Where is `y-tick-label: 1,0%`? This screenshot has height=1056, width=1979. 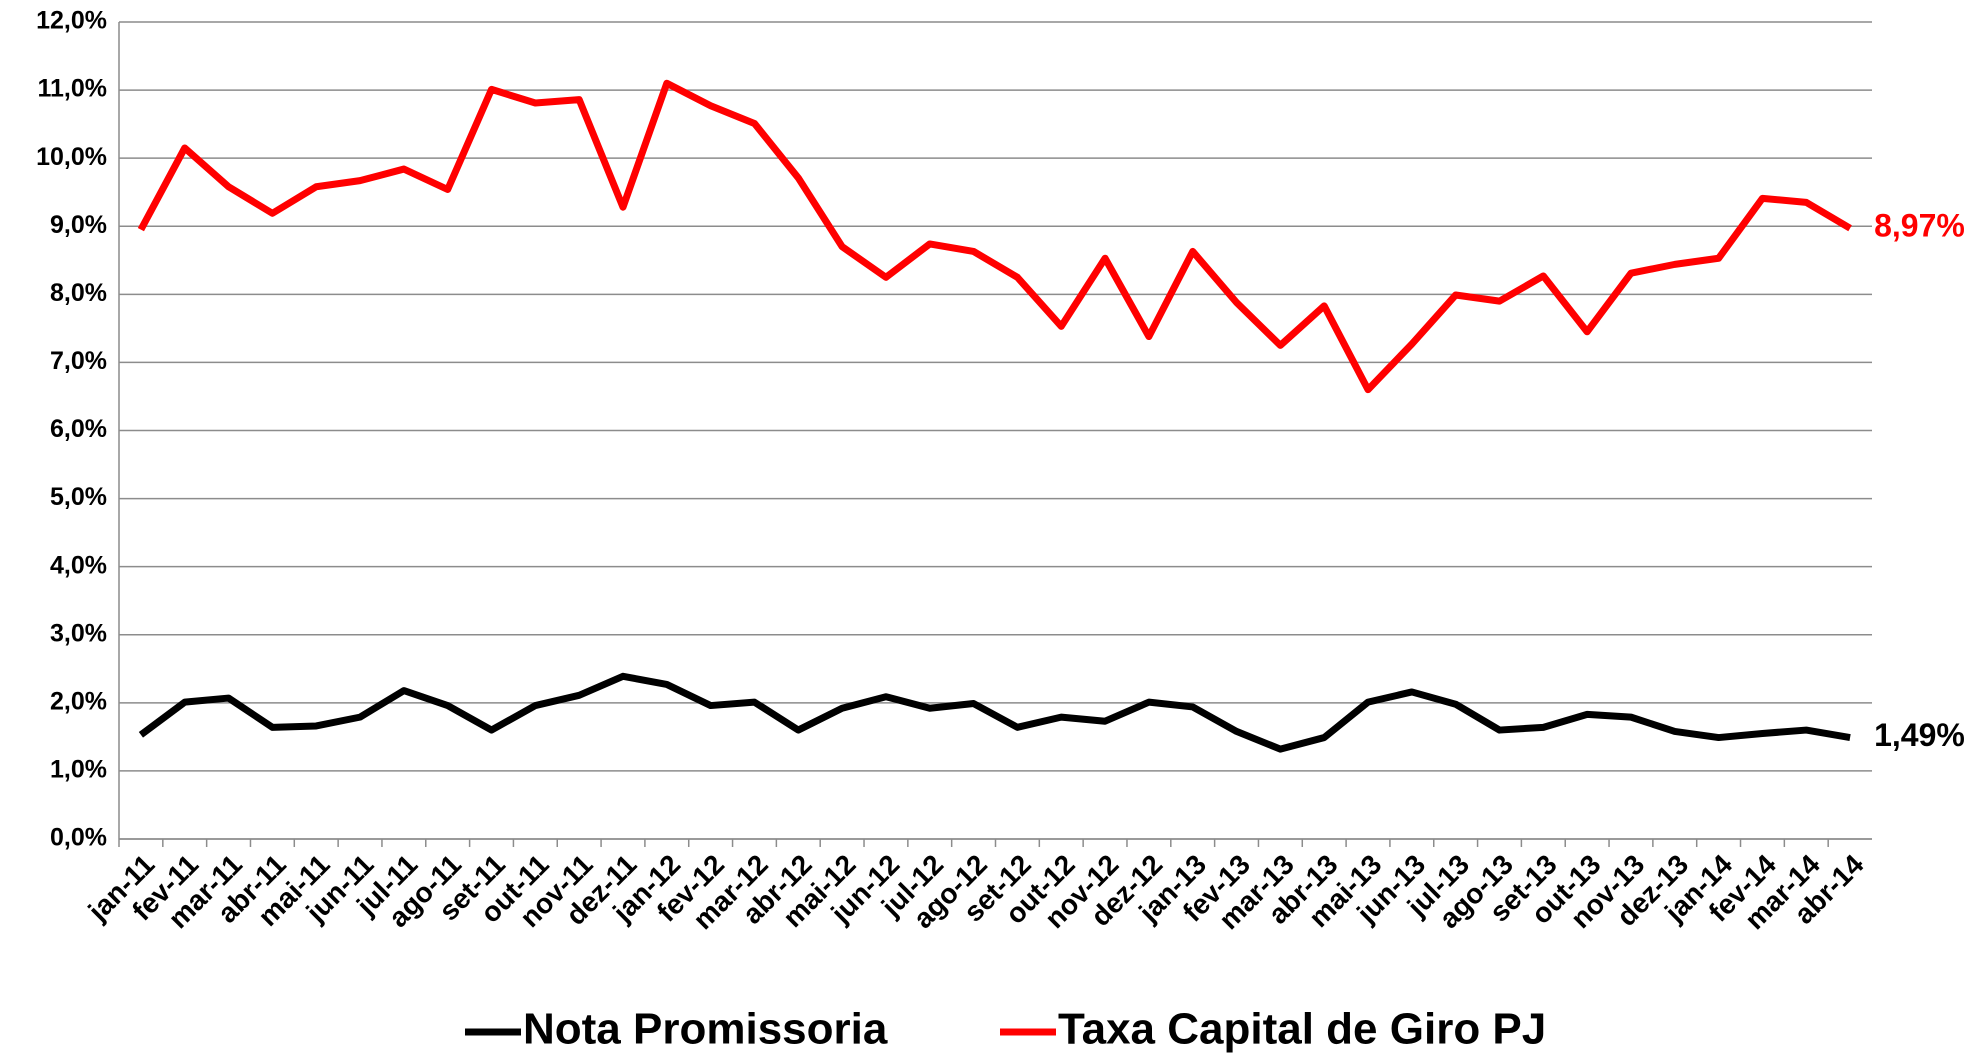 y-tick-label: 1,0% is located at coordinates (78, 770).